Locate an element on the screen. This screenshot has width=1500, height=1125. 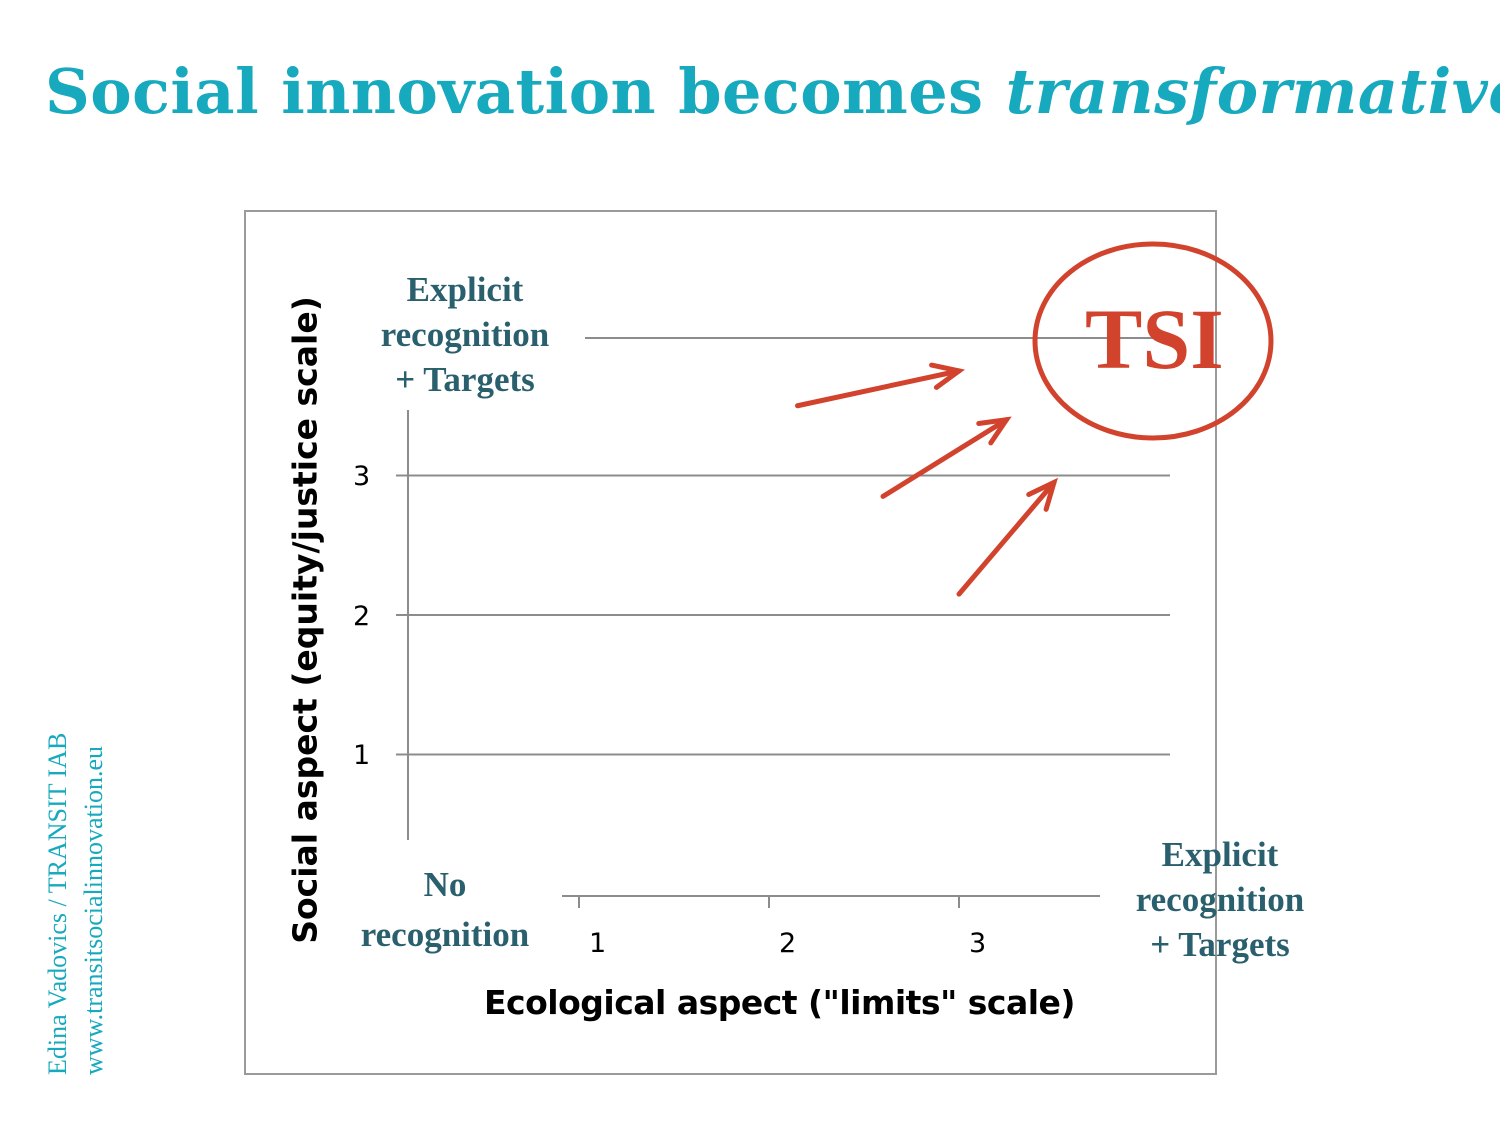
tsi-ellipse is located at coordinates (1153, 341).